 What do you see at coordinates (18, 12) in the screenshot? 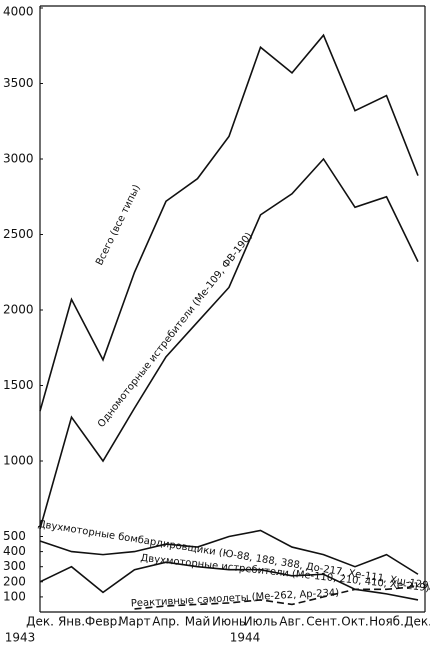
I see `y-tick-label: 4000` at bounding box center [18, 12].